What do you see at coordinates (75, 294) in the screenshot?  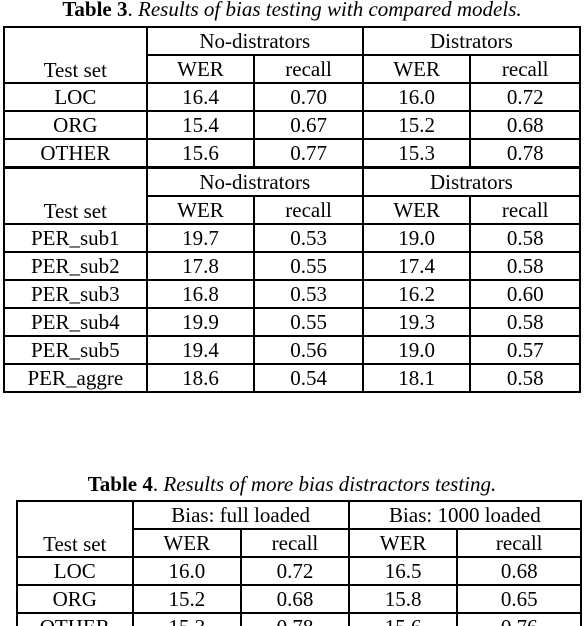 I see `row-label: PER_sub3` at bounding box center [75, 294].